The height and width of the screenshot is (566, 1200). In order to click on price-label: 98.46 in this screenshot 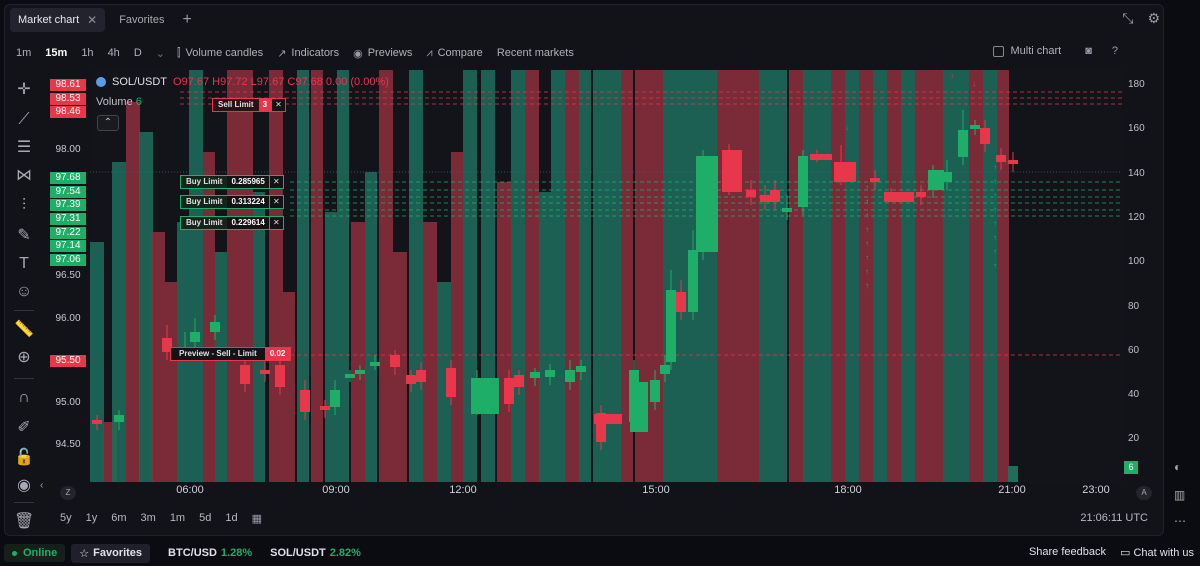, I will do `click(68, 112)`.